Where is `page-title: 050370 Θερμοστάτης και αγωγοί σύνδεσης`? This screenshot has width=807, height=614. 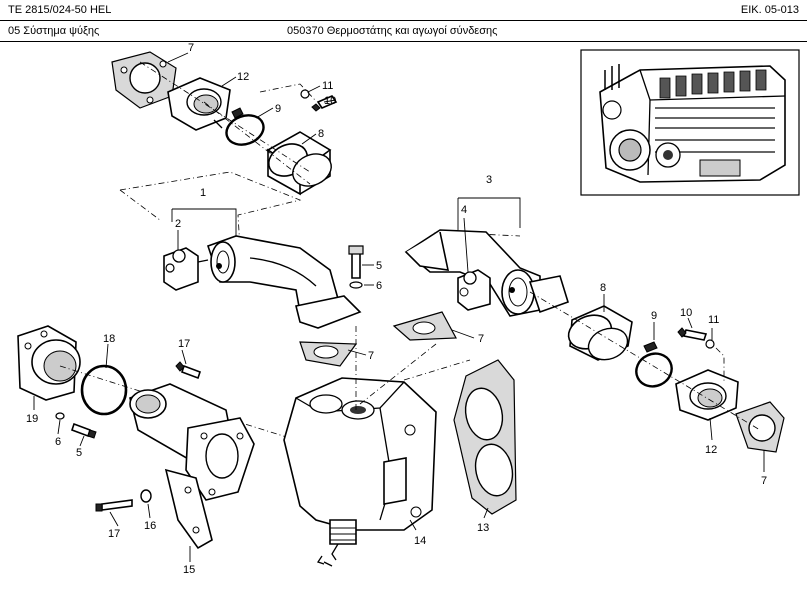 page-title: 050370 Θερμοστάτης και αγωγοί σύνδεσης is located at coordinates (392, 31).